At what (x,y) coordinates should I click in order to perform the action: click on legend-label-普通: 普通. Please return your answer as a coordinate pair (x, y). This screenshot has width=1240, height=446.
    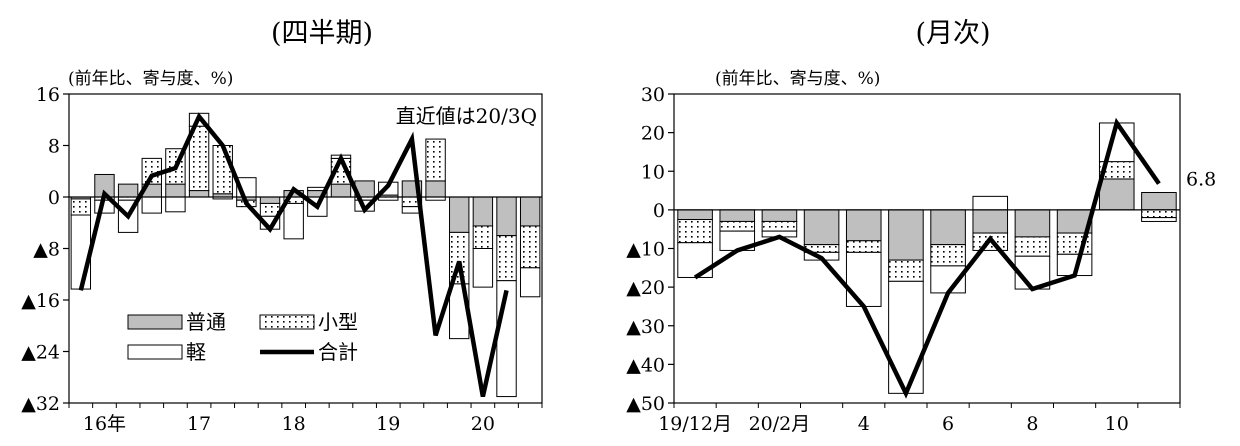
    Looking at the image, I should click on (206, 322).